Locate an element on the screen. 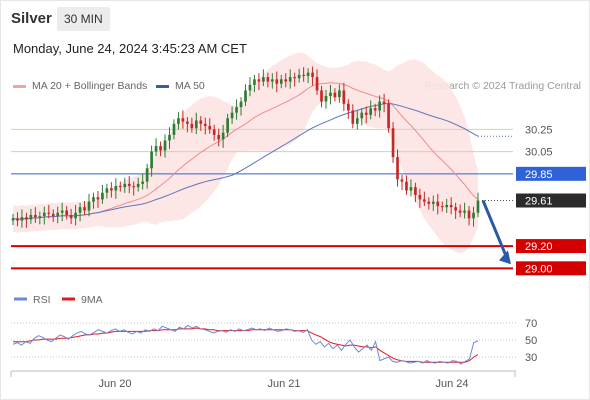  legend-ma50-label: MA 50 is located at coordinates (190, 86).